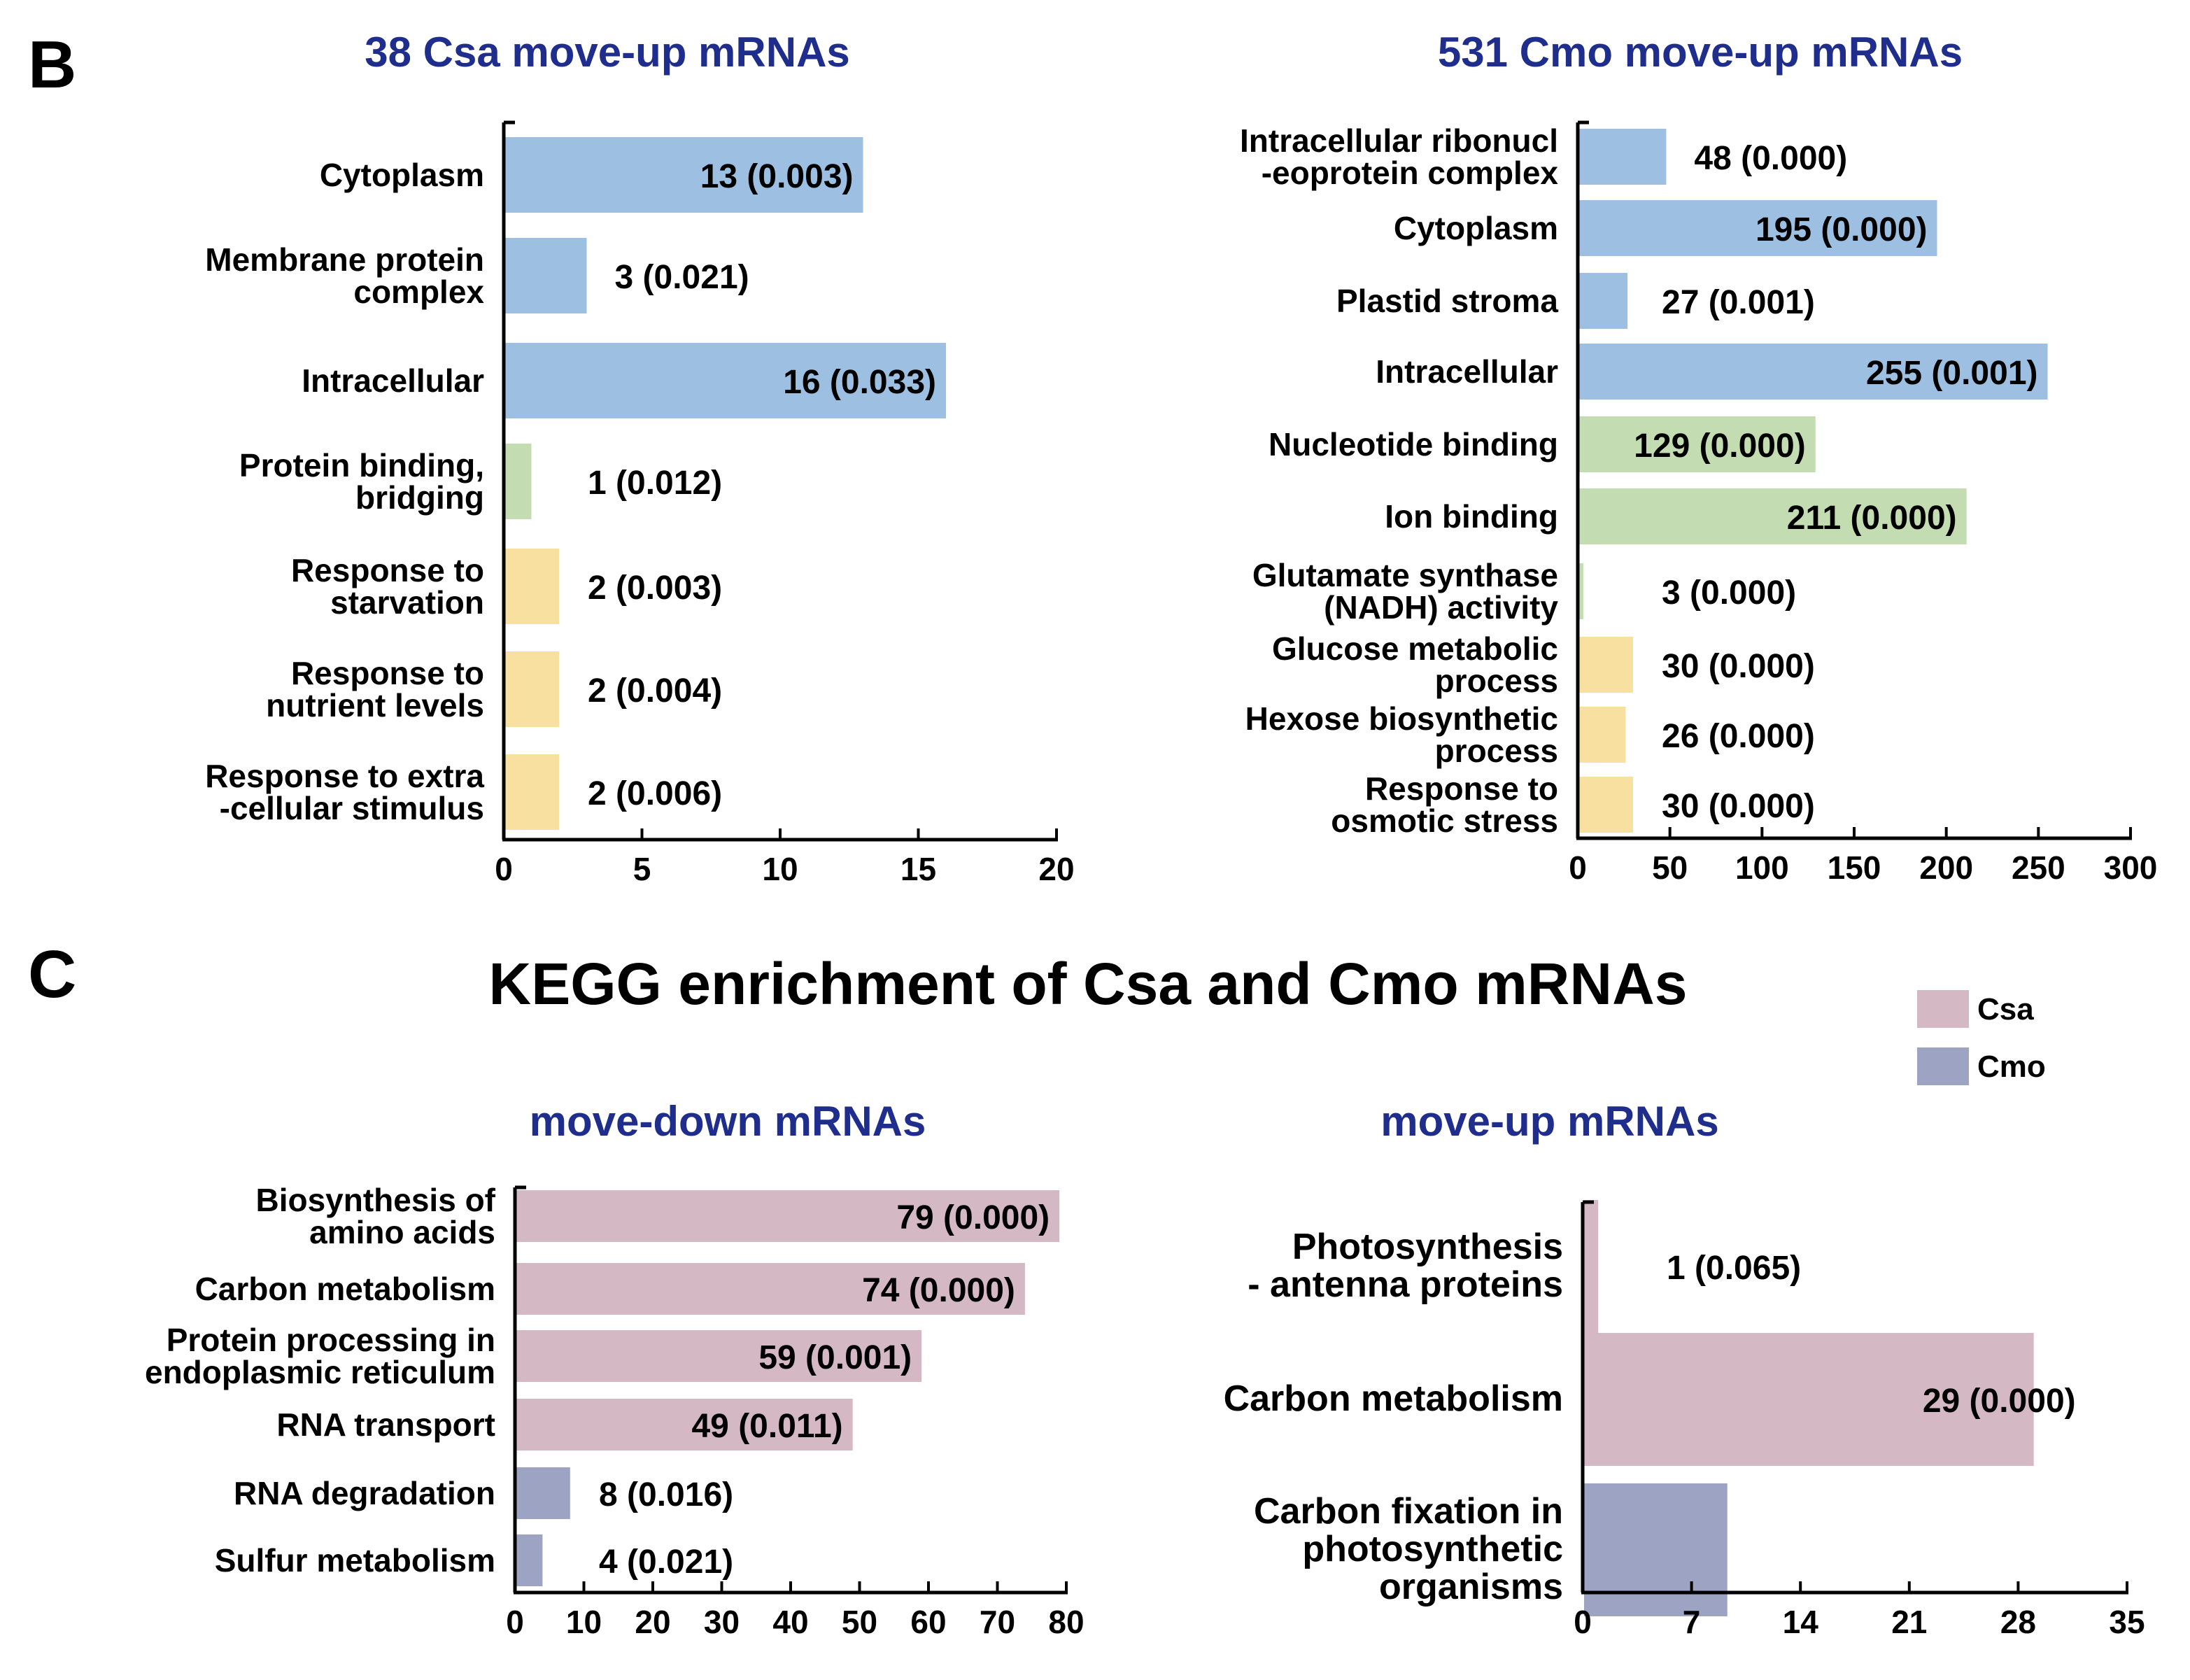 The width and height of the screenshot is (2190, 1680). I want to click on x-tick-label: 14, so click(1801, 1622).